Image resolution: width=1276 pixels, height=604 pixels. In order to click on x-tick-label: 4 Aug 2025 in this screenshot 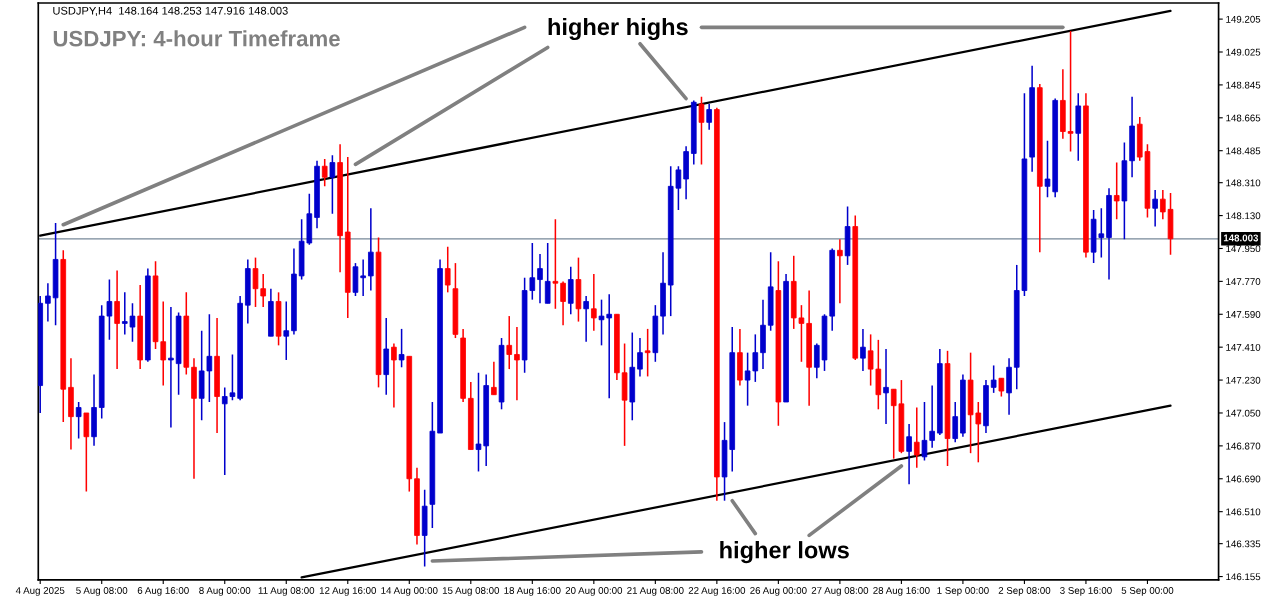, I will do `click(40, 591)`.